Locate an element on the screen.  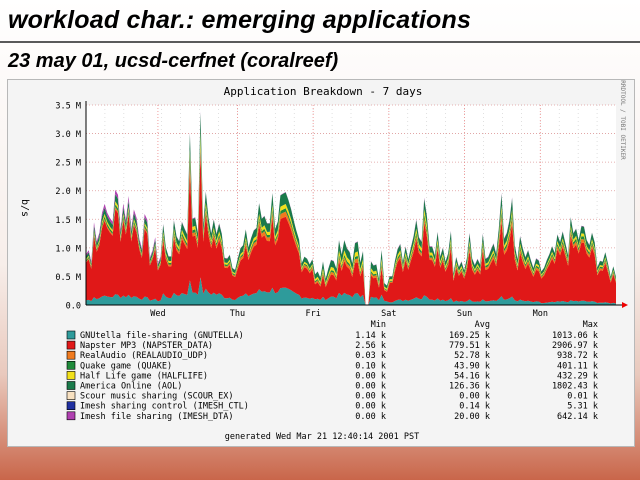
legend-series-name: Quake game (QUAKE) is located at coordinates (126, 366).